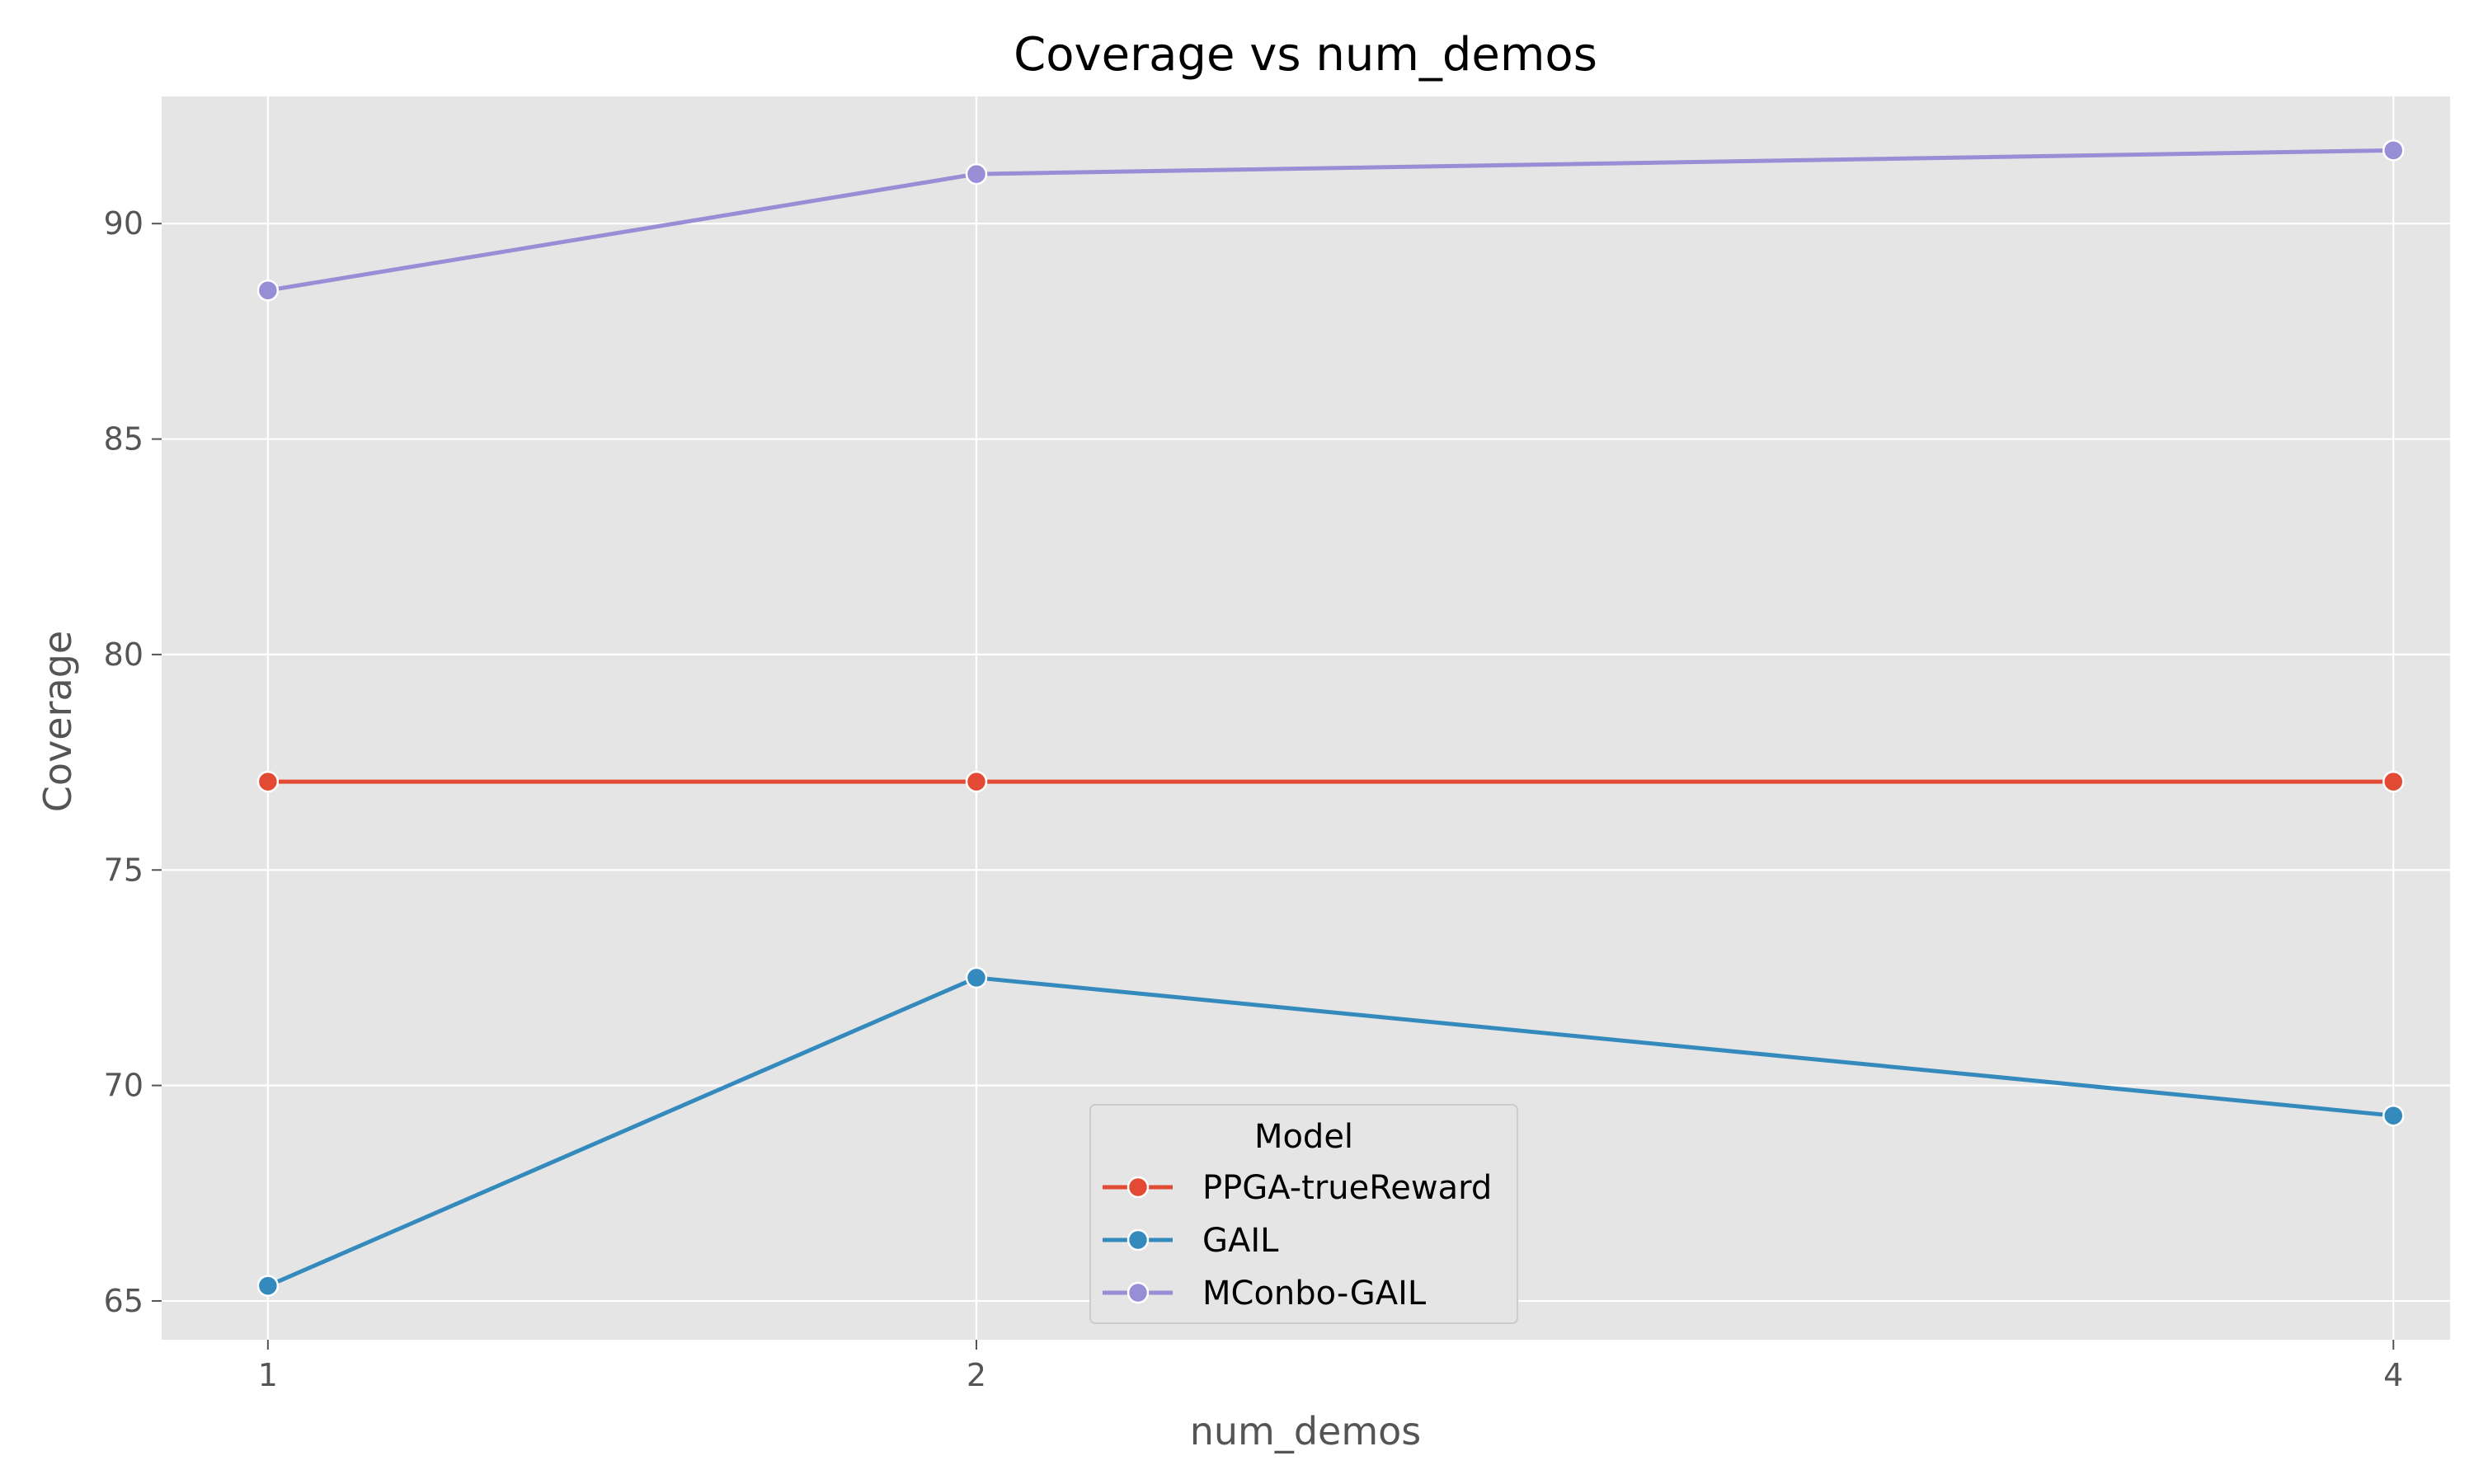 This screenshot has height=1484, width=2474. What do you see at coordinates (1297, 1241) in the screenshot?
I see `legend-items: PPGA-trueReward GAIL MConbo-GAIL` at bounding box center [1297, 1241].